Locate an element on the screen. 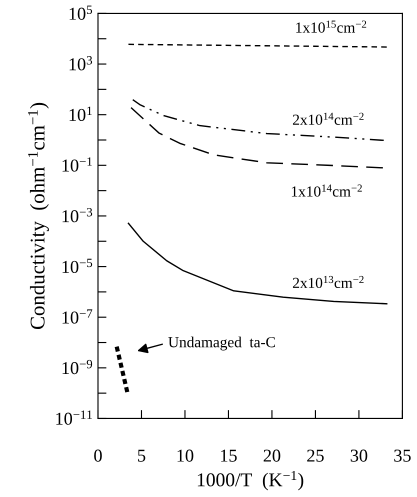  x-axis-title: 1000/T (K$^{−1}$) is located at coordinates (251, 480).